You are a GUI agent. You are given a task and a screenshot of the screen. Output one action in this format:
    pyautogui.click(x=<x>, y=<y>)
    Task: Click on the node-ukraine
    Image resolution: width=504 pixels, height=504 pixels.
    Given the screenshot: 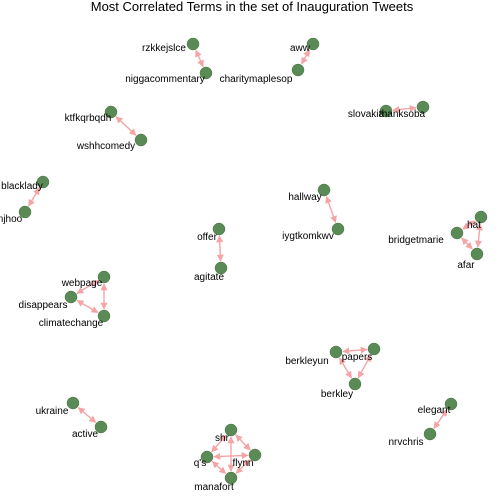 What is the action you would take?
    pyautogui.click(x=73, y=403)
    